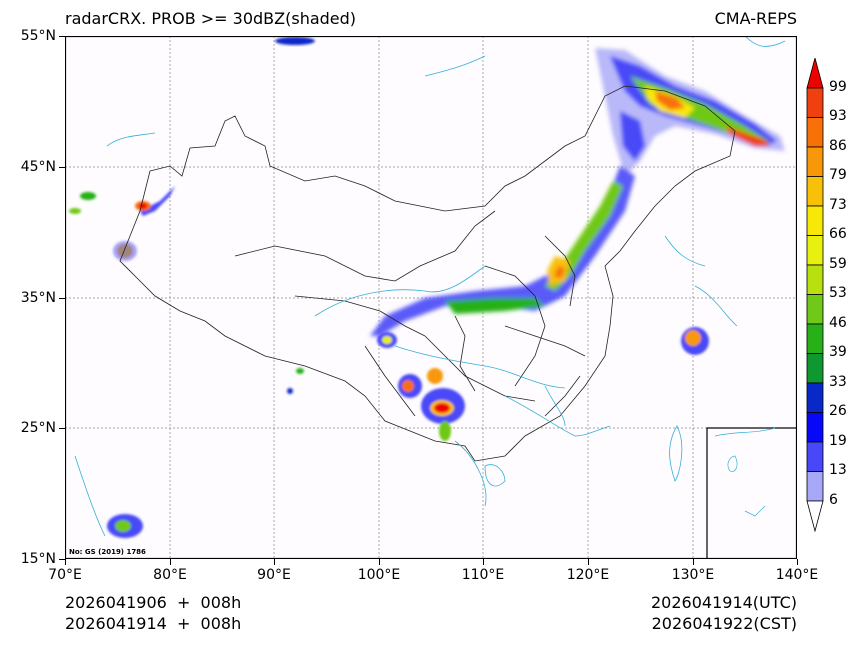  What do you see at coordinates (838, 470) in the screenshot?
I see `colorbar-label: 13` at bounding box center [838, 470].